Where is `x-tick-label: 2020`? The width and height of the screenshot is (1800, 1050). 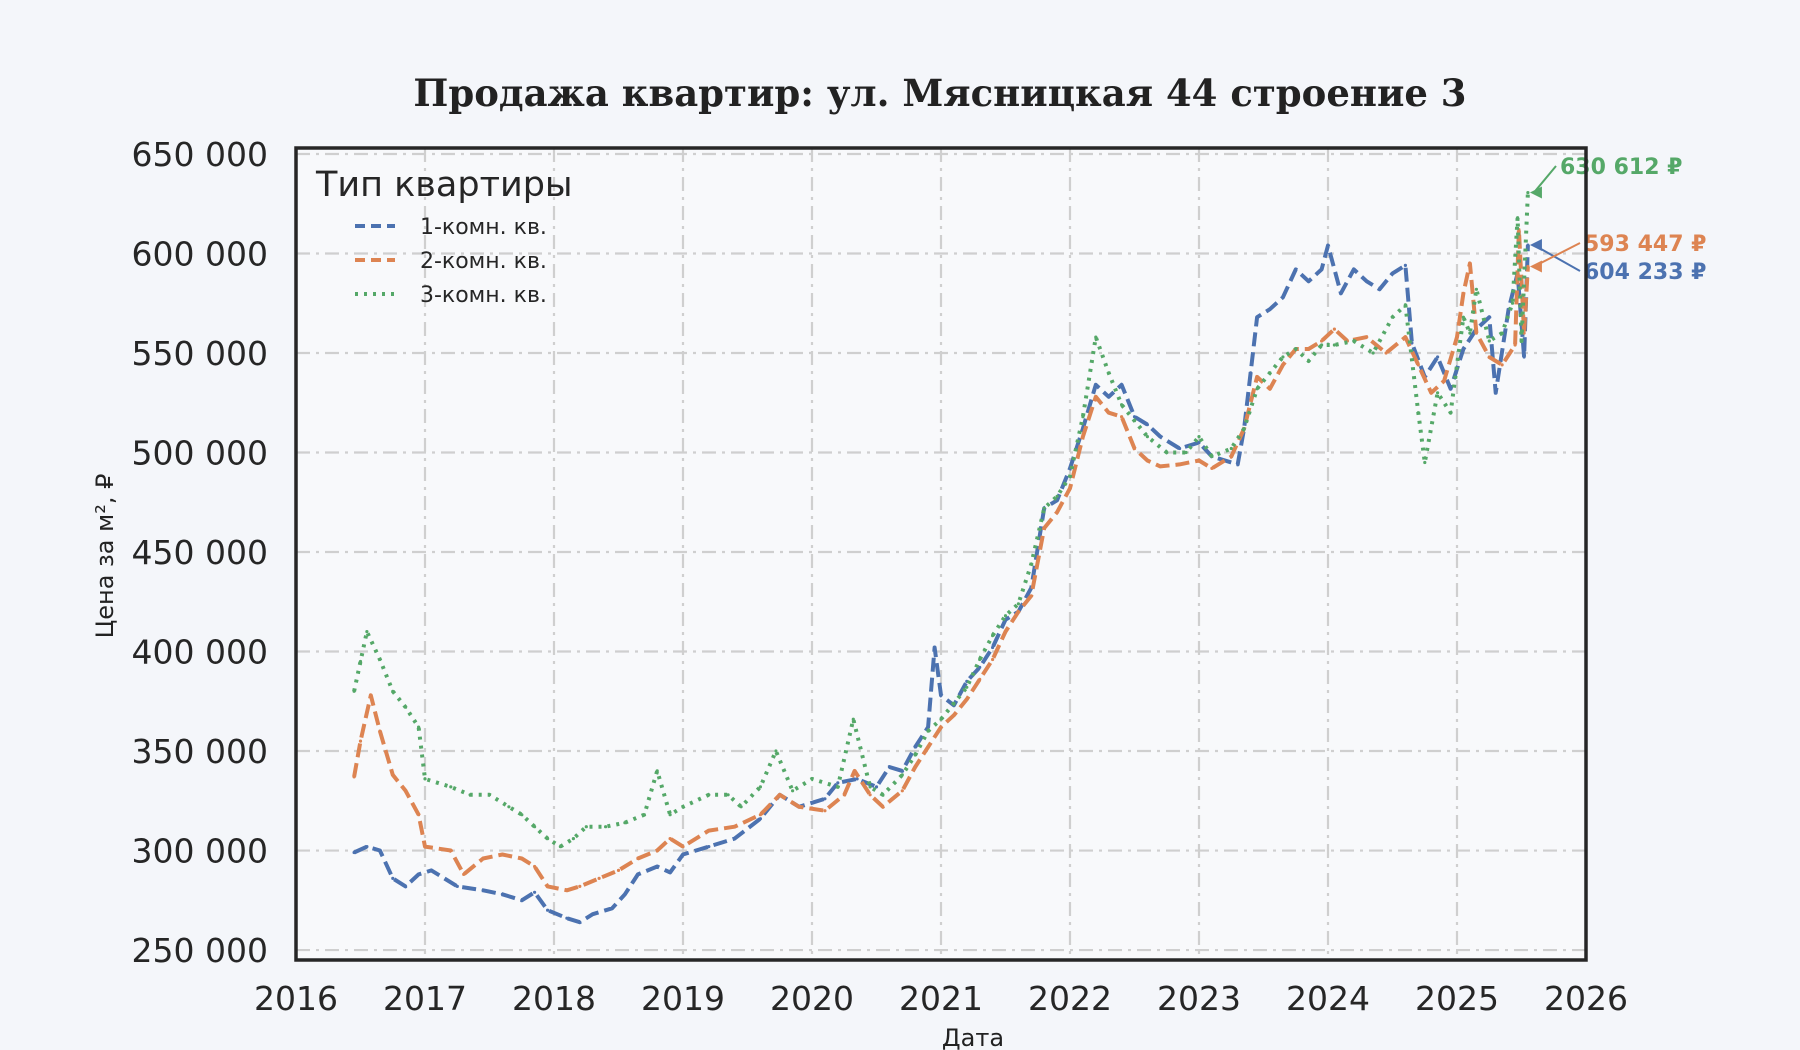 x-tick-label: 2020 is located at coordinates (812, 998).